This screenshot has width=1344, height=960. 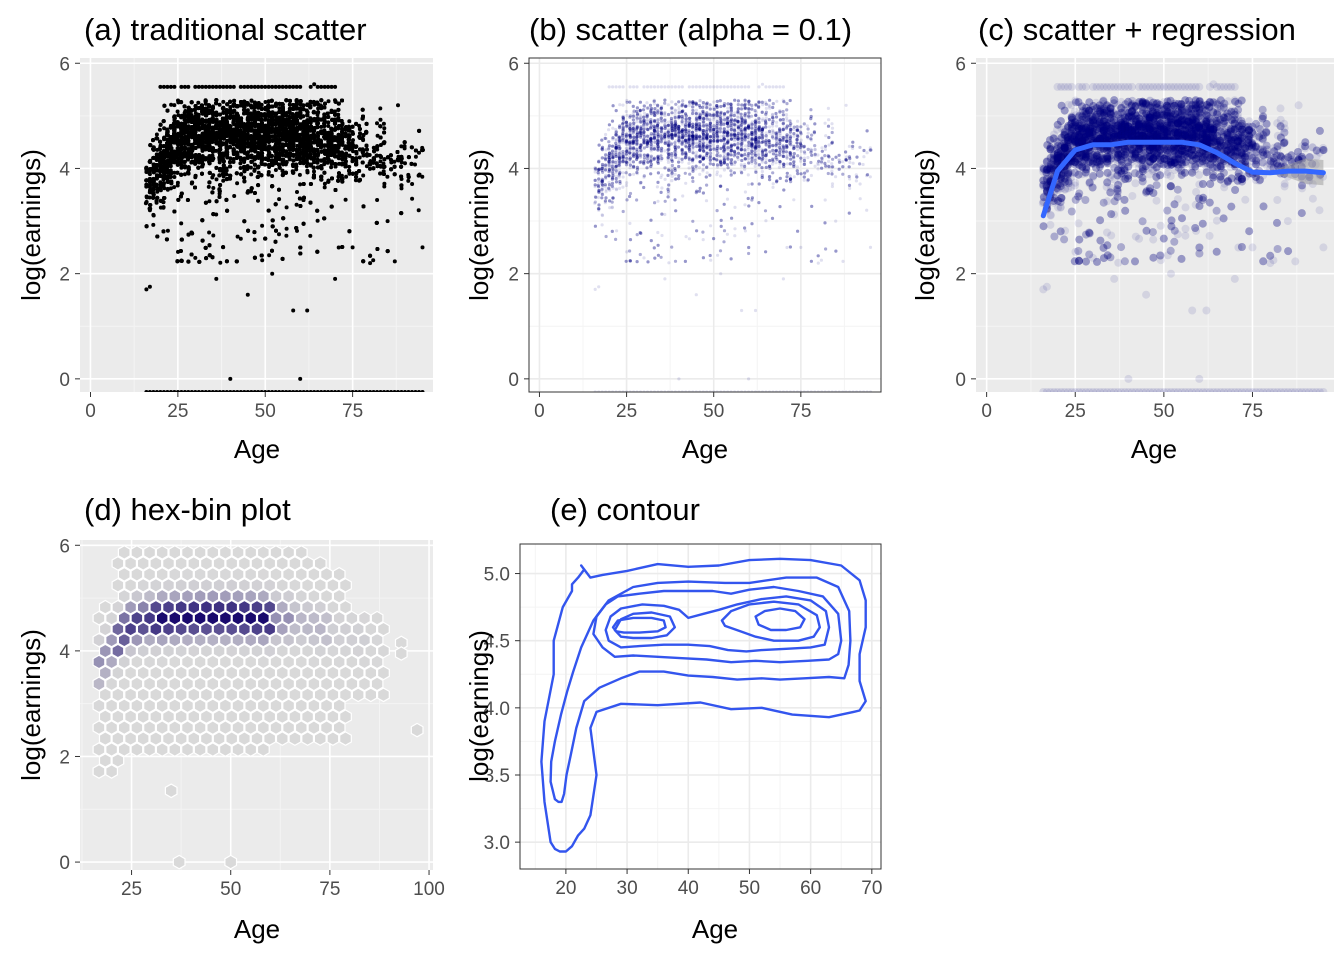 I want to click on panel-a-title: (a) traditional scatter, so click(x=225, y=29).